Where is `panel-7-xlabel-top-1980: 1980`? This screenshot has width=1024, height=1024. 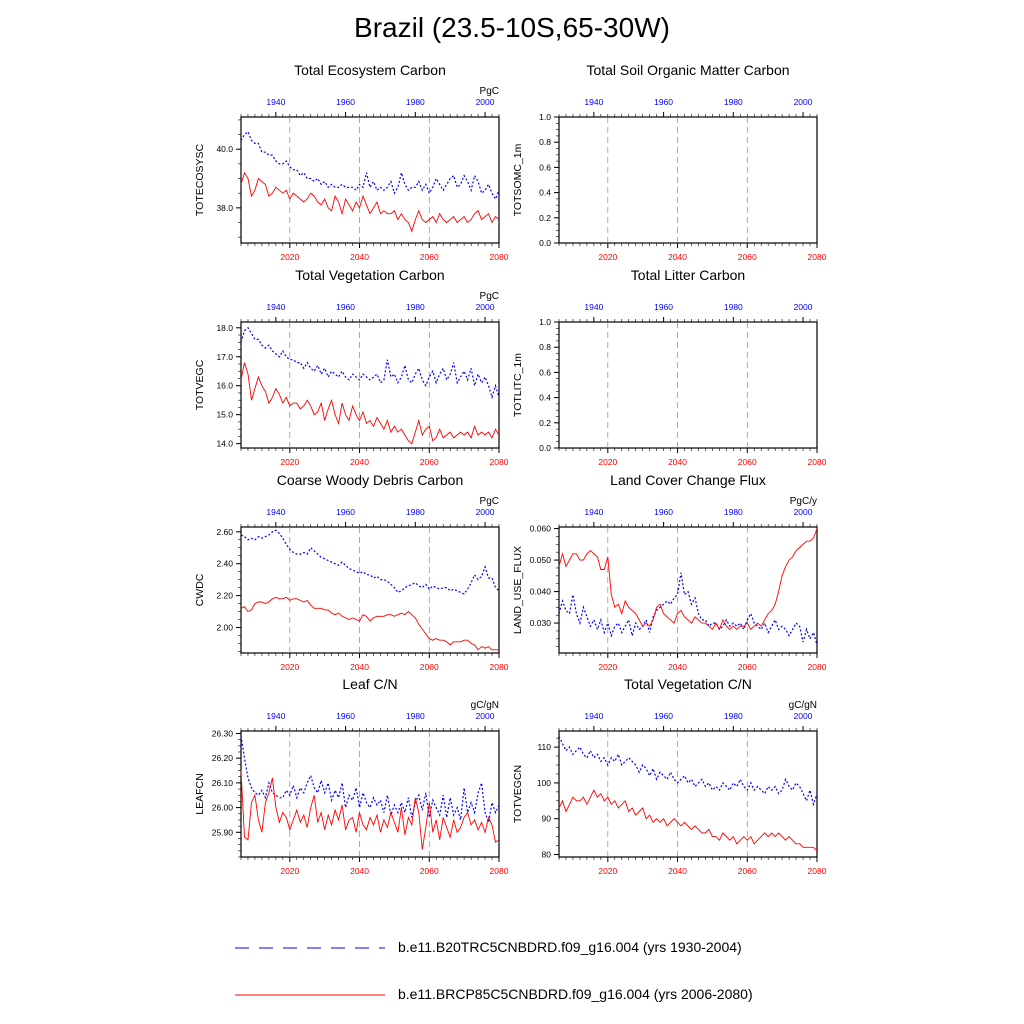 panel-7-xlabel-top-1980: 1980 is located at coordinates (415, 716).